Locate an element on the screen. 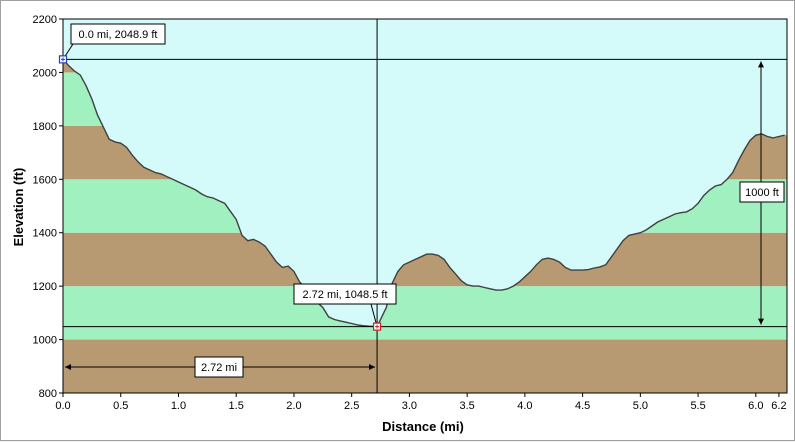 Image resolution: width=795 pixels, height=442 pixels. x-tick-label: 5.0 is located at coordinates (640, 406).